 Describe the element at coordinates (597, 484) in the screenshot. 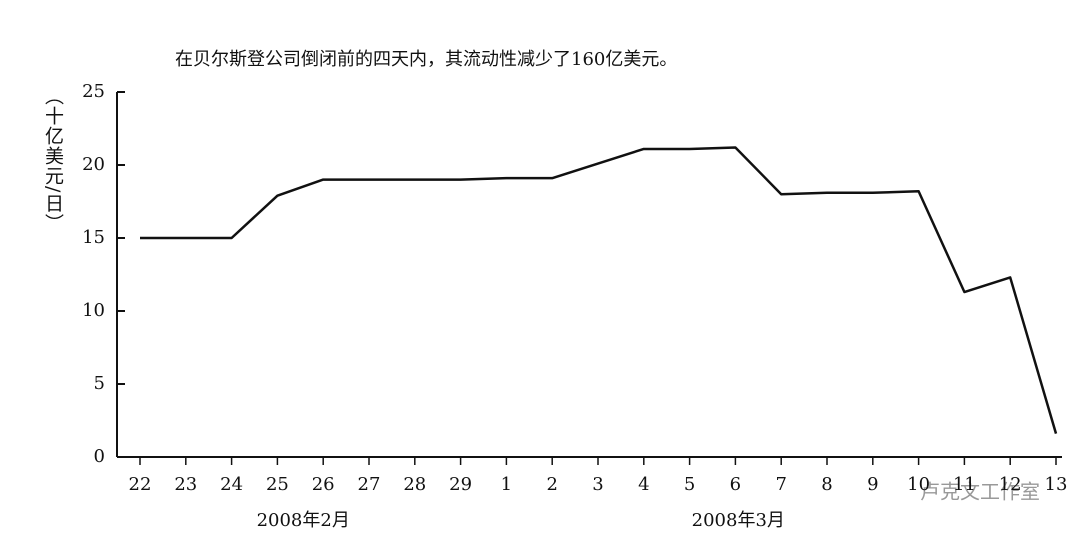

I see `x-tick-label: 3` at that location.